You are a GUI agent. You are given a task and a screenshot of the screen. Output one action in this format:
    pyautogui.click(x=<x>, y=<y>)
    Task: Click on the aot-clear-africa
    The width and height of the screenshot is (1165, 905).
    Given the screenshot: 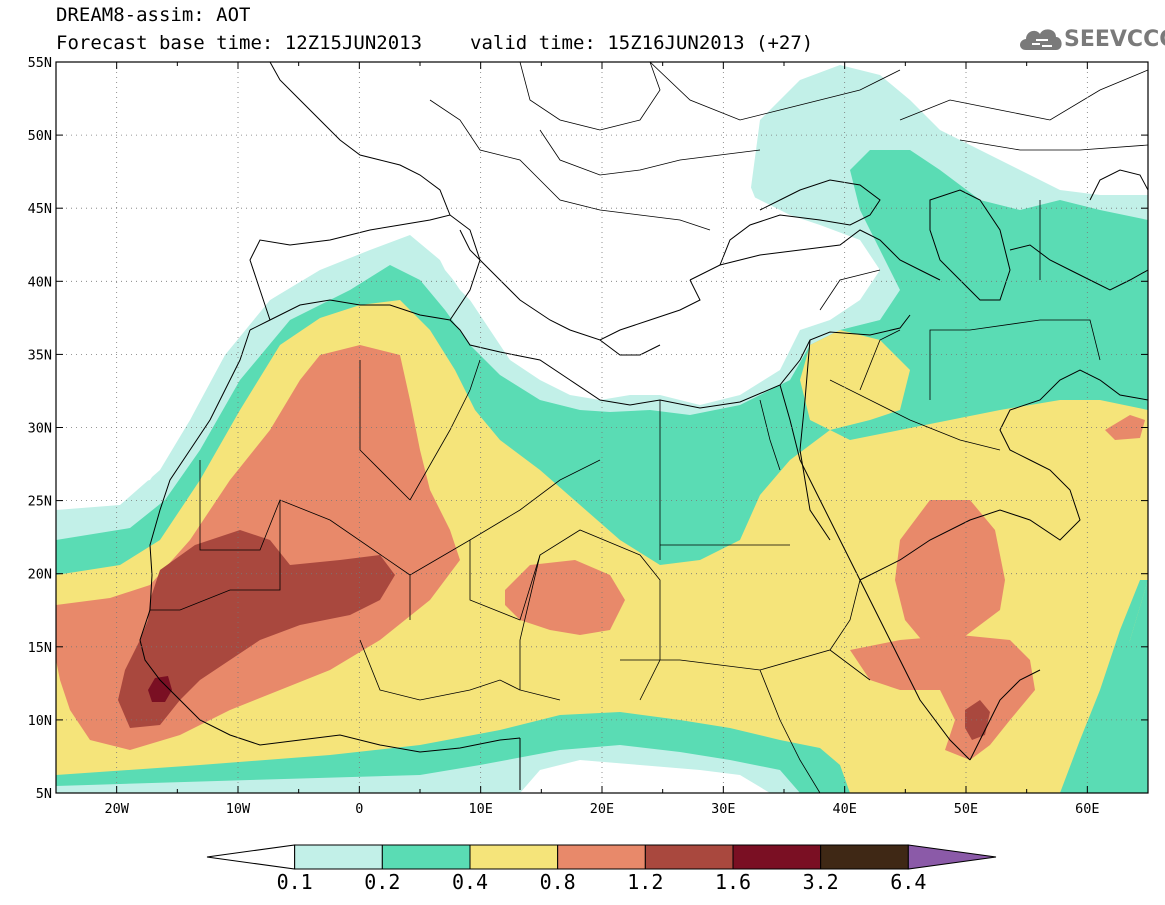 What is the action you would take?
    pyautogui.click(x=645, y=776)
    